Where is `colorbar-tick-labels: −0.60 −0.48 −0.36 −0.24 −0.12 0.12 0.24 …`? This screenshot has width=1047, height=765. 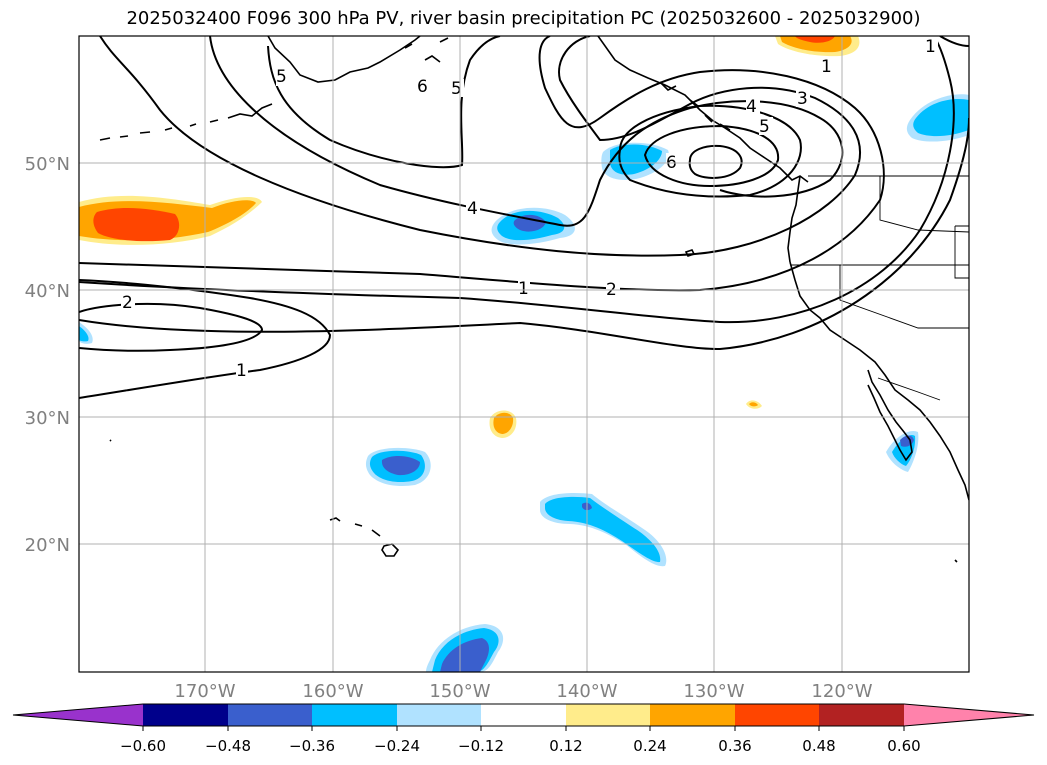 colorbar-tick-labels: −0.60 −0.48 −0.36 −0.24 −0.12 0.12 0.24 … is located at coordinates (520, 746).